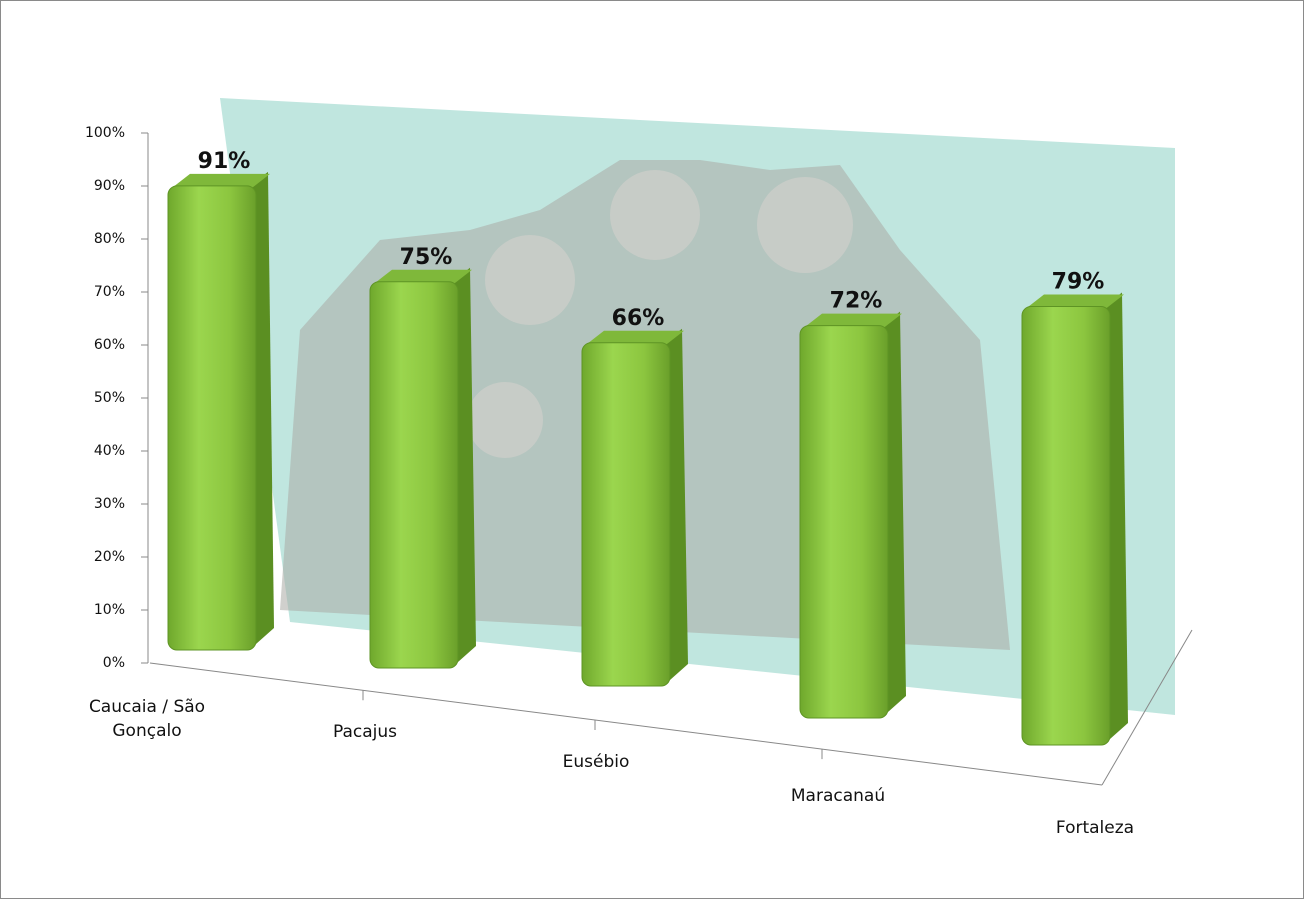  I want to click on y-tick-label: 70%, so click(109, 292).